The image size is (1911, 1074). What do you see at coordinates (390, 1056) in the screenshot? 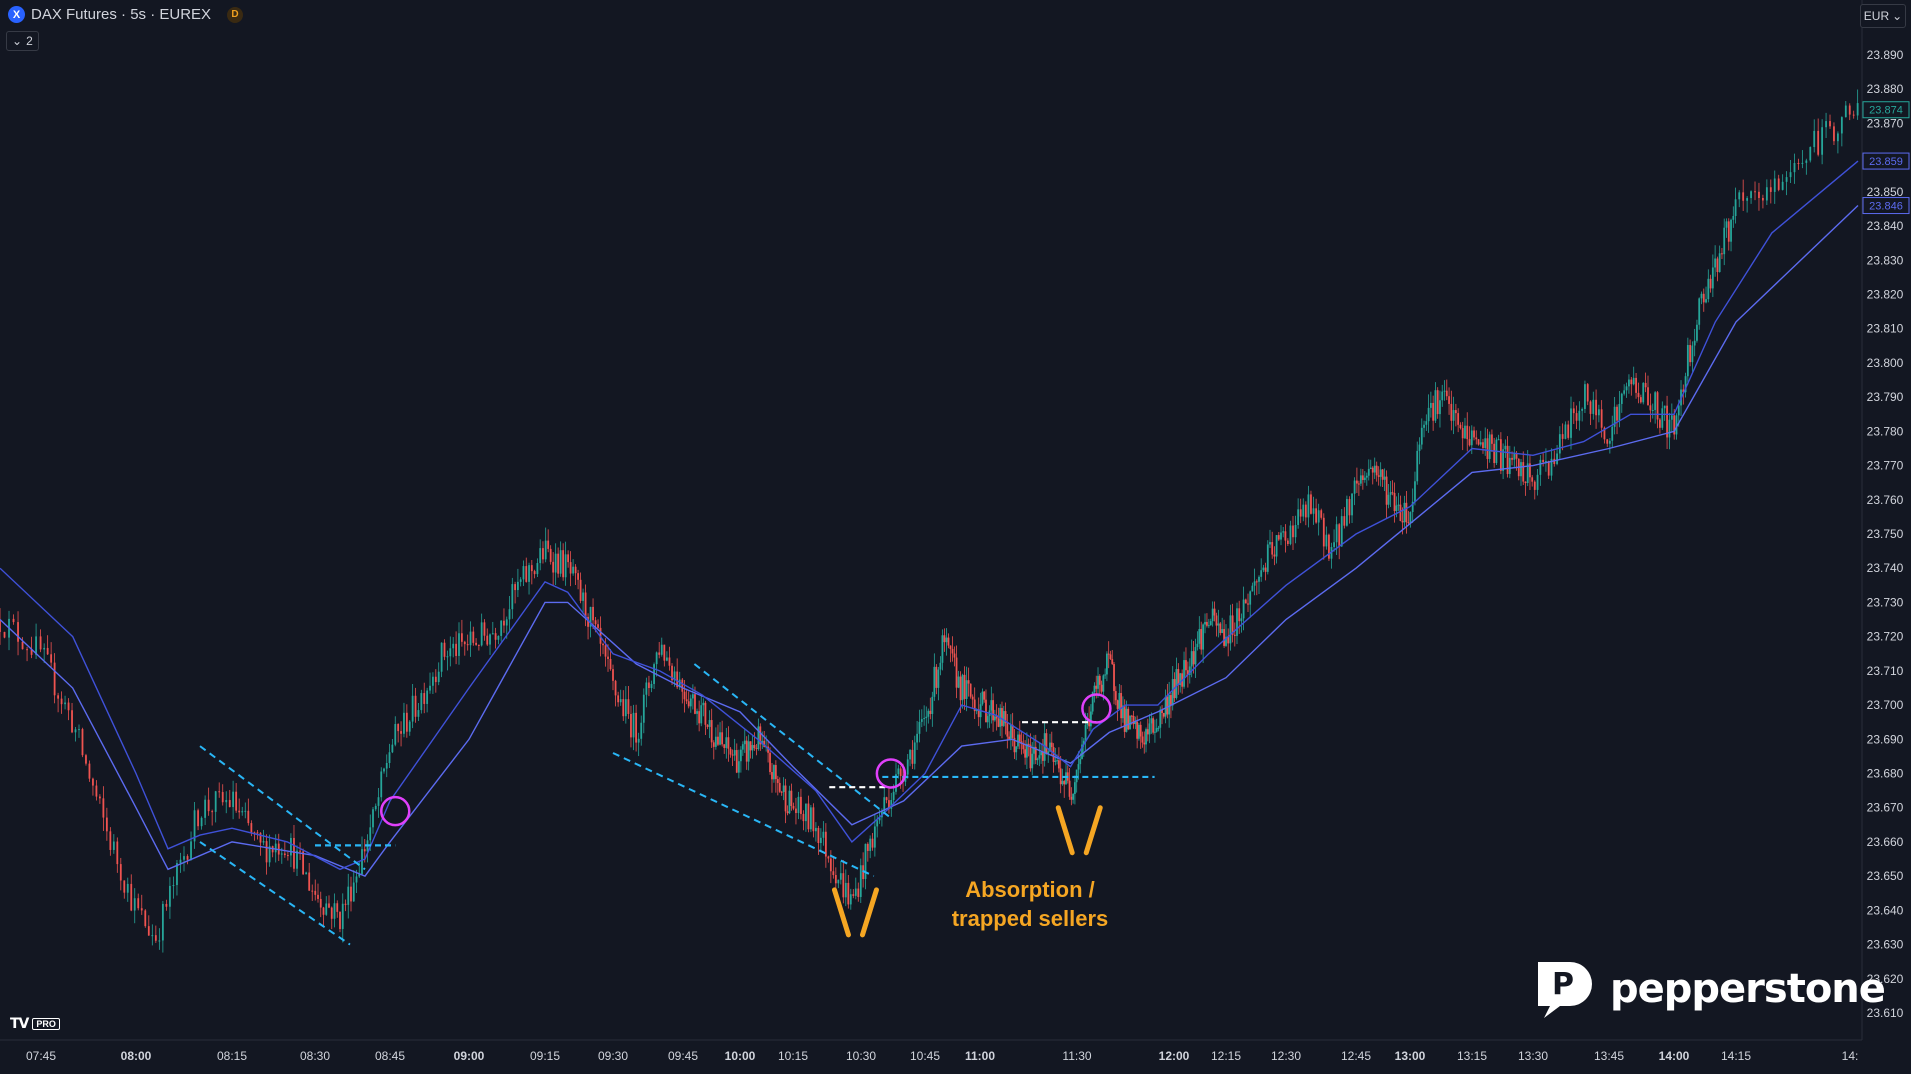
I see `time-tick-label: 08:45` at bounding box center [390, 1056].